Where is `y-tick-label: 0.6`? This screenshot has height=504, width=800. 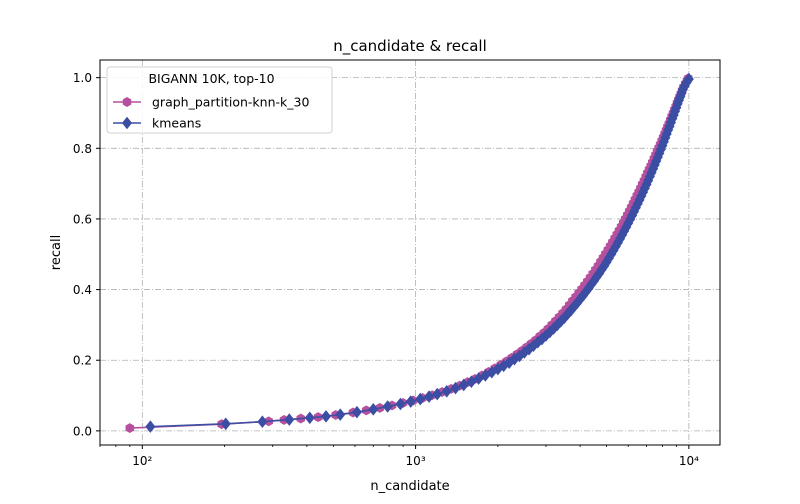
y-tick-label: 0.6 is located at coordinates (82, 219).